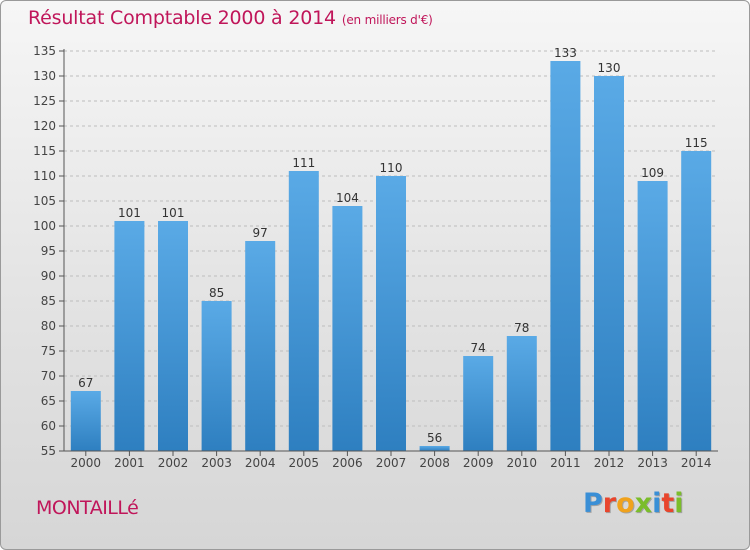 Image resolution: width=750 pixels, height=550 pixels. I want to click on data-label: 78, so click(521, 328).